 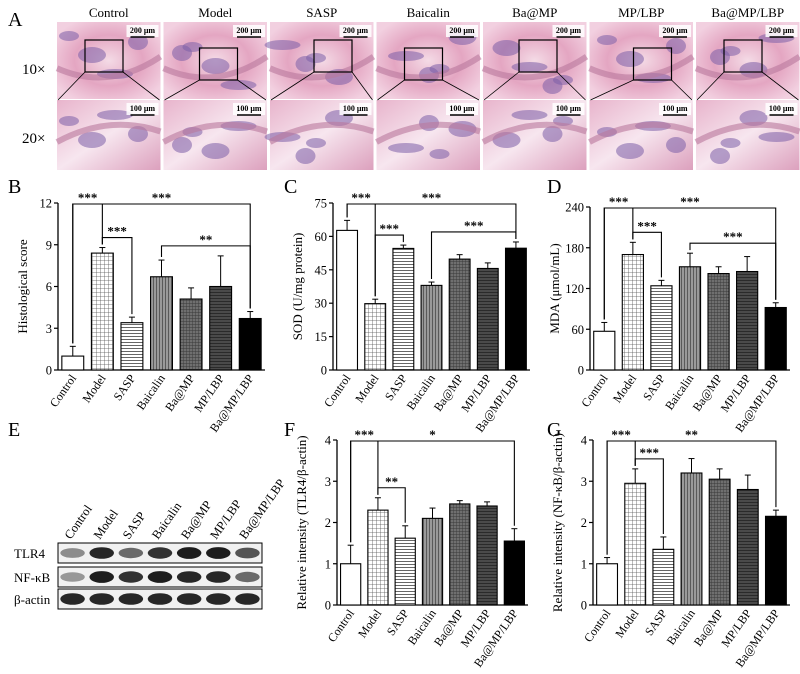 I want to click on panel-letter: G, so click(x=554, y=430).